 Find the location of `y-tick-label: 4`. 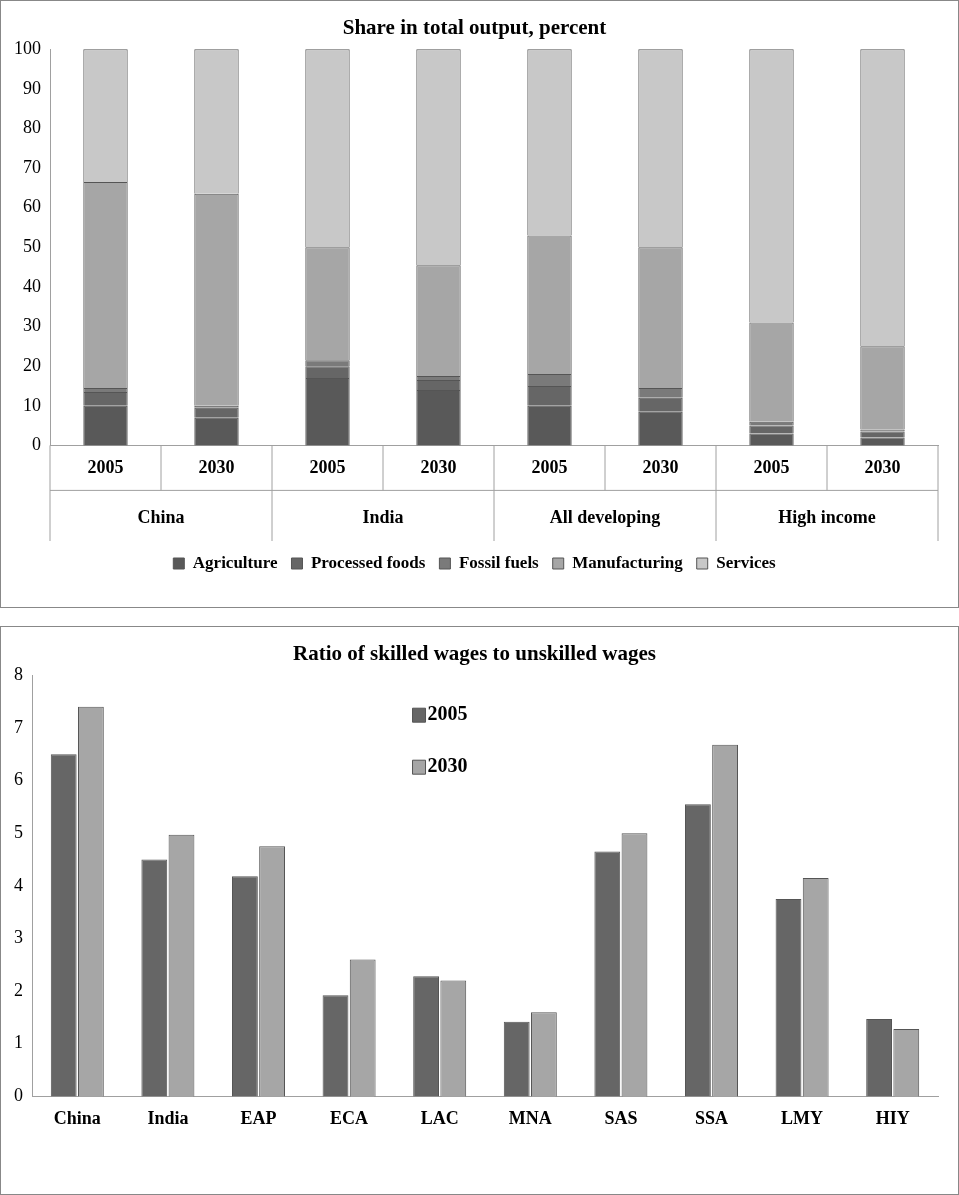

y-tick-label: 4 is located at coordinates (18, 884).